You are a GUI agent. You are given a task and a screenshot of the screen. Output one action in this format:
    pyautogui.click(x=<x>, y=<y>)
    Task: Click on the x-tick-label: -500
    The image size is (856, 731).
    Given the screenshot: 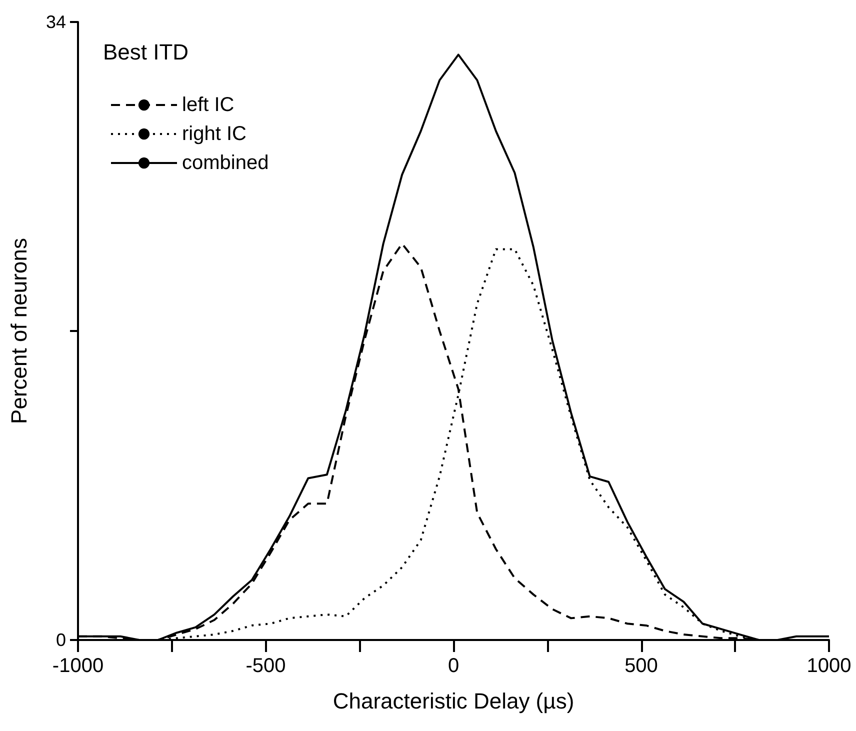 What is the action you would take?
    pyautogui.click(x=266, y=666)
    